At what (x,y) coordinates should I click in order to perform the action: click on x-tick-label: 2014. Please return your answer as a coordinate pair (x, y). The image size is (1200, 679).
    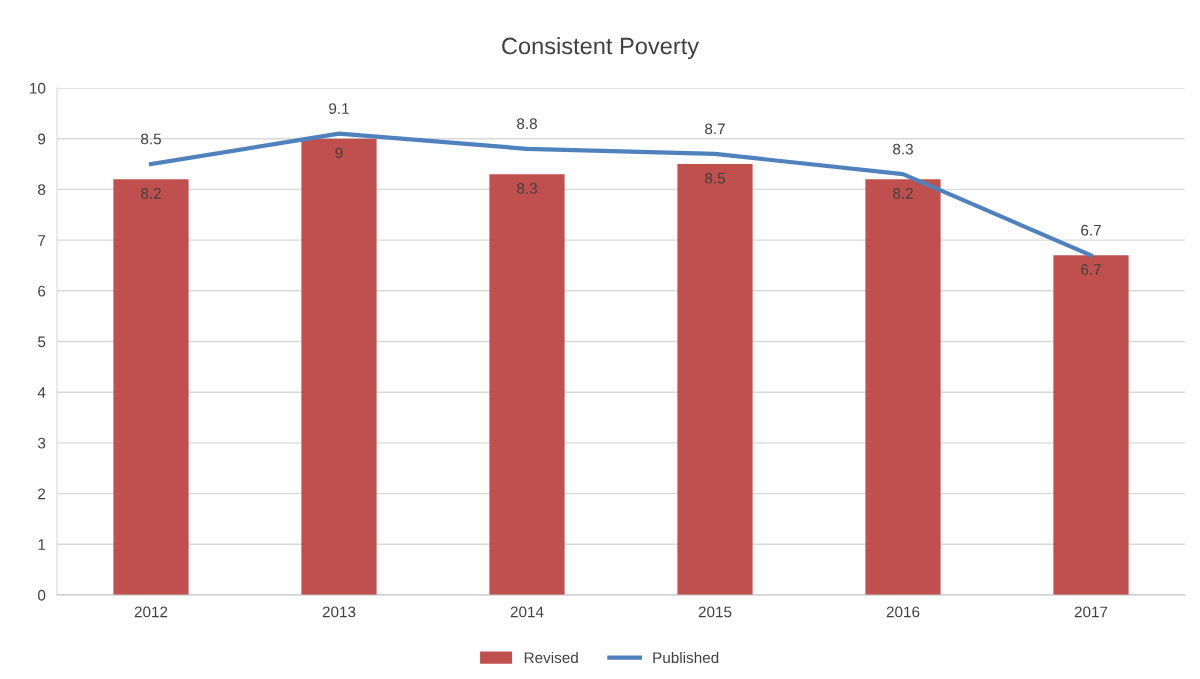
    Looking at the image, I should click on (527, 612).